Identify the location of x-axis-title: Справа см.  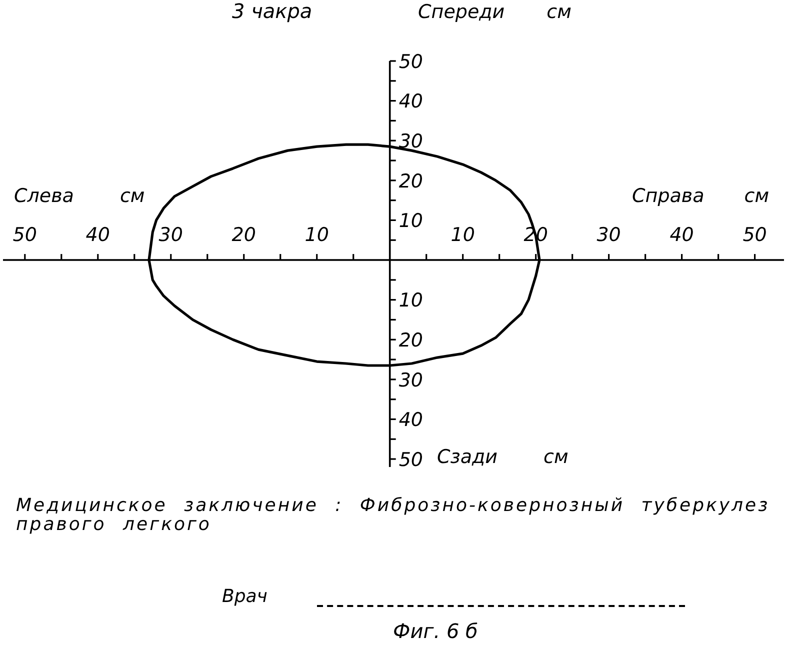
(701, 196).